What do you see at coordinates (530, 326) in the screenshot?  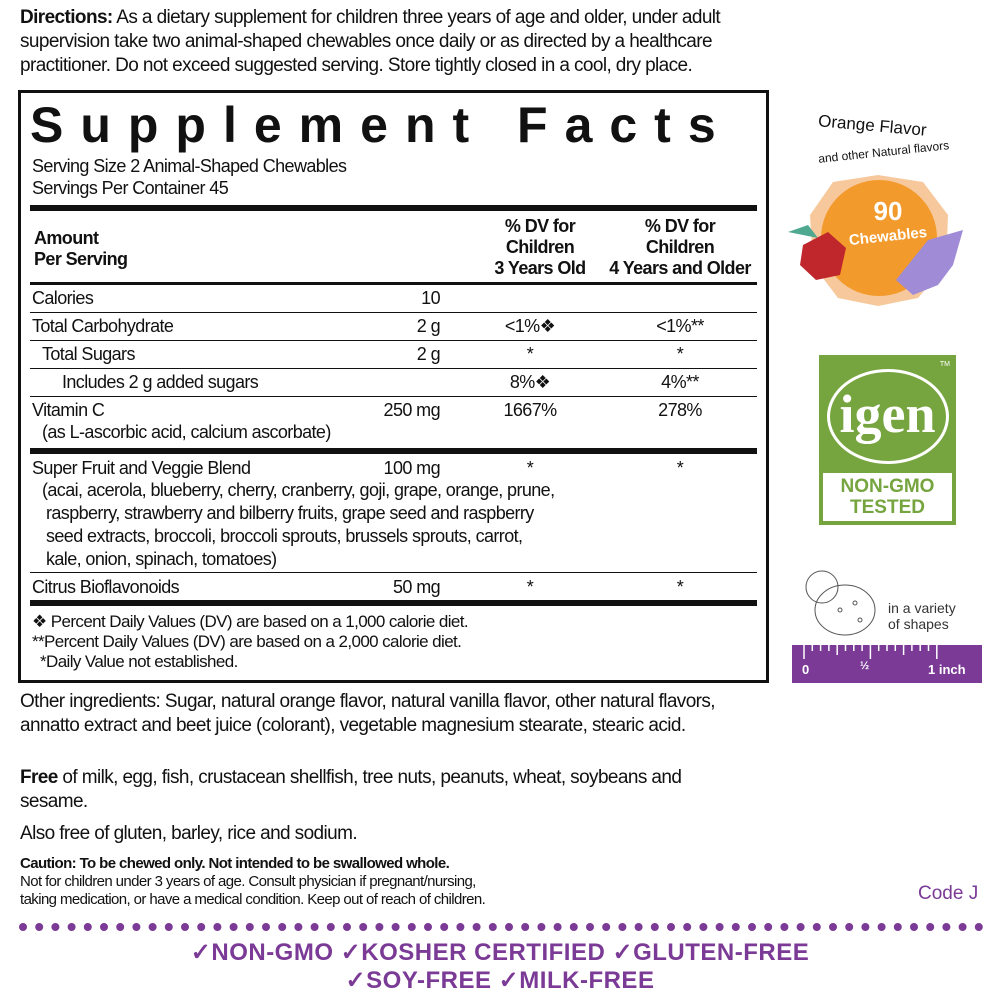 I see `dv-3-years: <1%❖` at bounding box center [530, 326].